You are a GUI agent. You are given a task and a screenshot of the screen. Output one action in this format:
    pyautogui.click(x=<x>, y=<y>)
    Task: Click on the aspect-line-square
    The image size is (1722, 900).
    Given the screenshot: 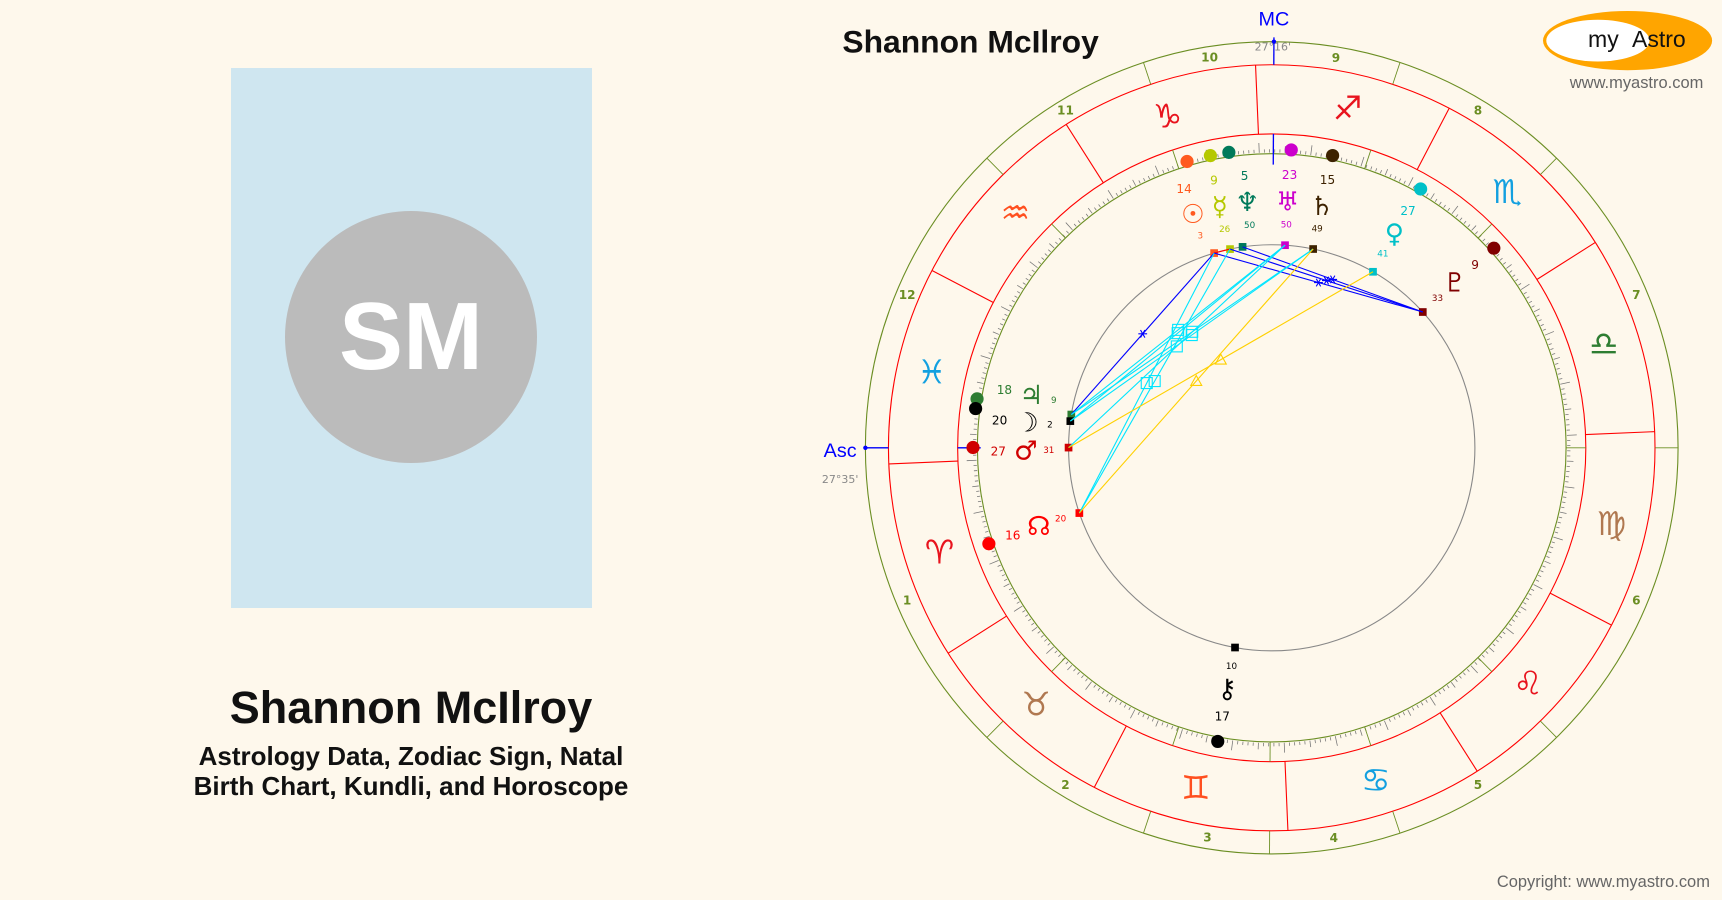 What is the action you would take?
    pyautogui.click(x=1154, y=381)
    